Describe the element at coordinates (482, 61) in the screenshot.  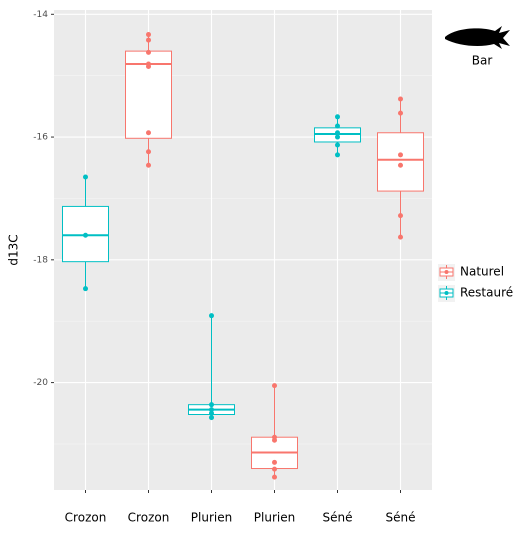
I see `annotation: Bar` at that location.